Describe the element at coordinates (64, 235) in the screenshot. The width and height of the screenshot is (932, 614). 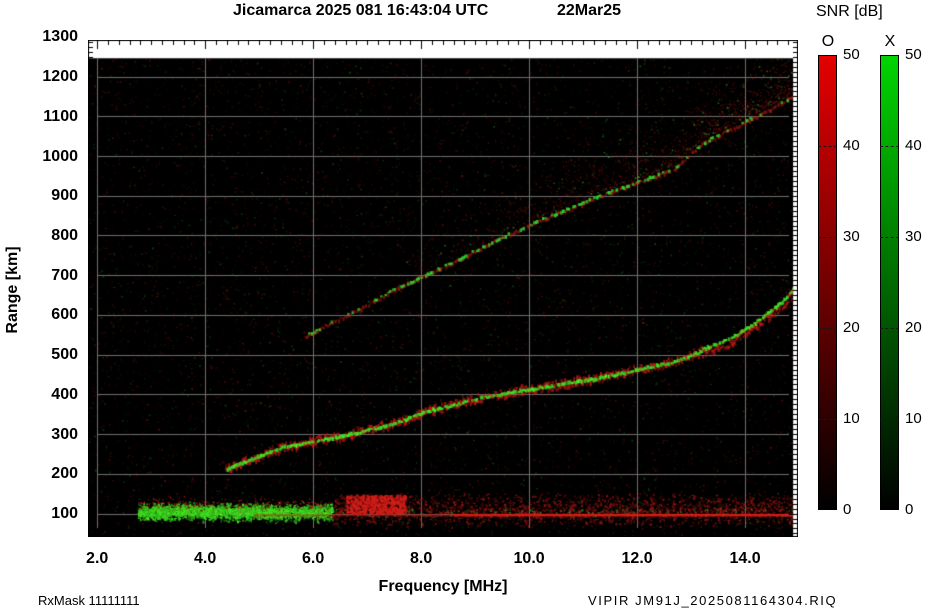
I see `y-tick-label: 800` at that location.